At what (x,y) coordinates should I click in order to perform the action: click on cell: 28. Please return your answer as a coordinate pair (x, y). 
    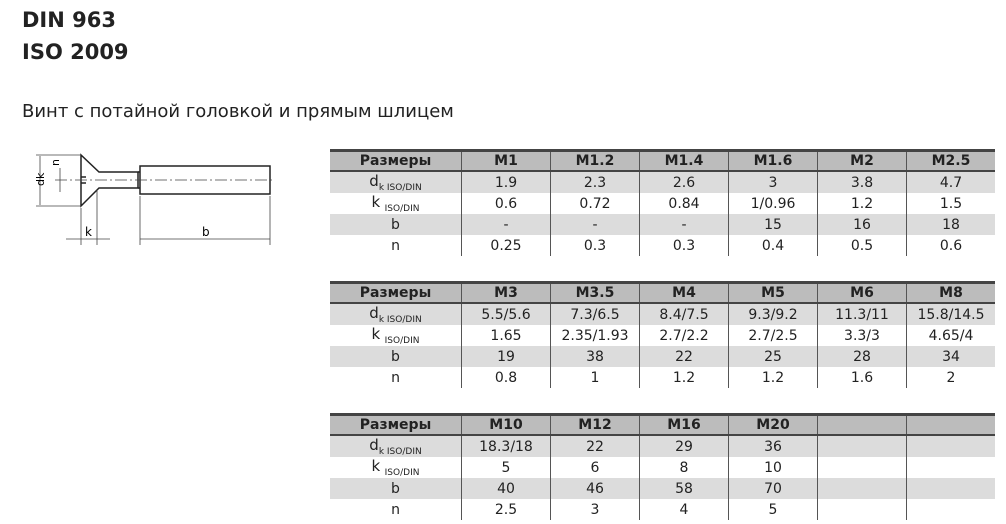
    Looking at the image, I should click on (862, 356).